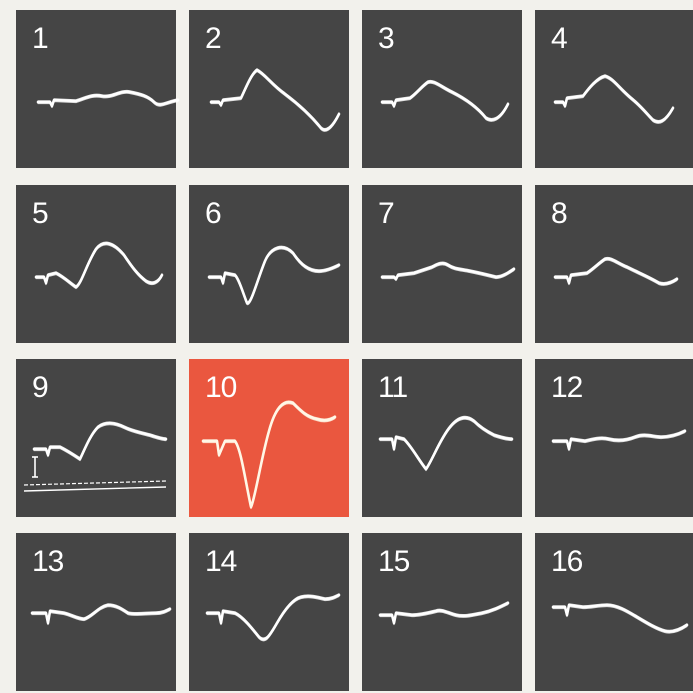  Describe the element at coordinates (221, 387) in the screenshot. I see `panel-number: 10` at that location.